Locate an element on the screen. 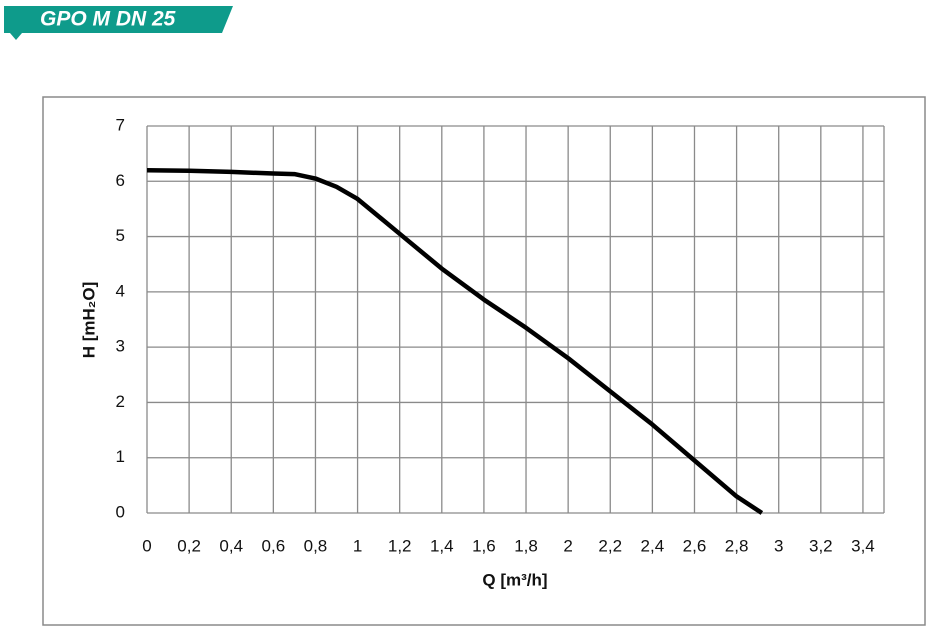 The image size is (930, 631). x-tick-label: 0,8 is located at coordinates (316, 545).